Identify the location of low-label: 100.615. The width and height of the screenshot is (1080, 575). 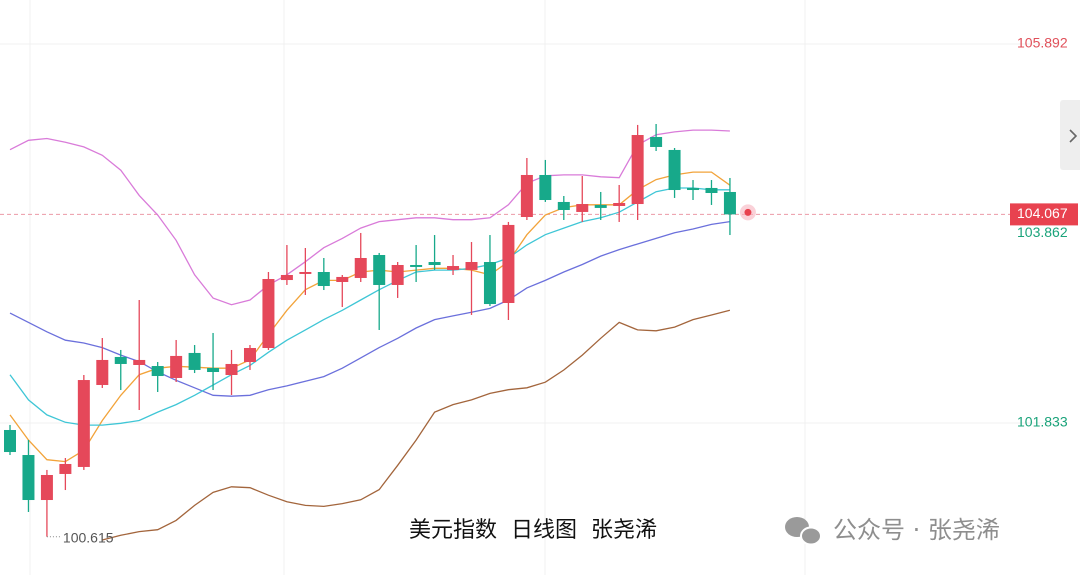
(88, 537).